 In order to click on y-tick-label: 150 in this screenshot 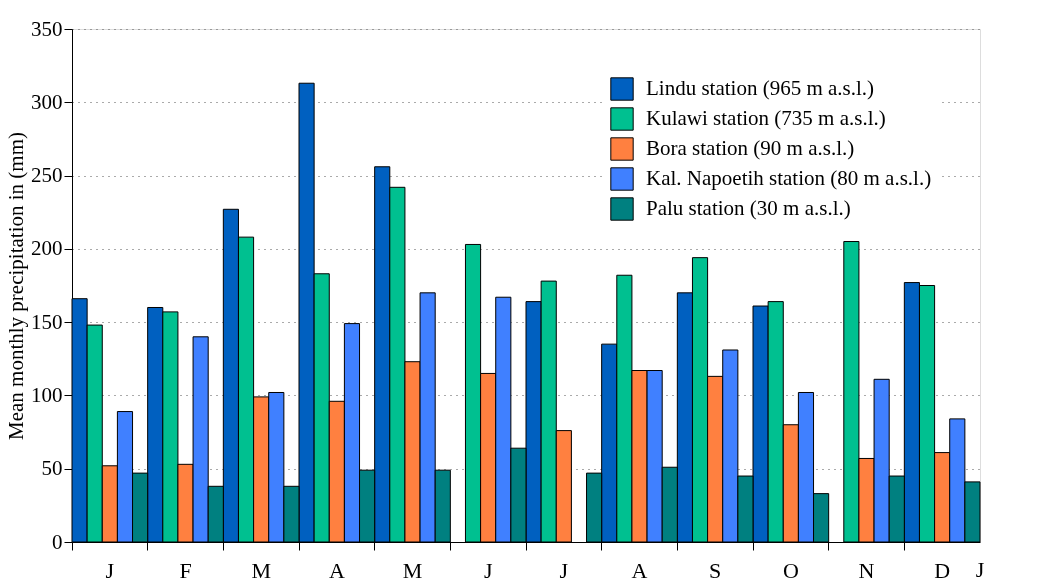, I will do `click(47, 321)`.